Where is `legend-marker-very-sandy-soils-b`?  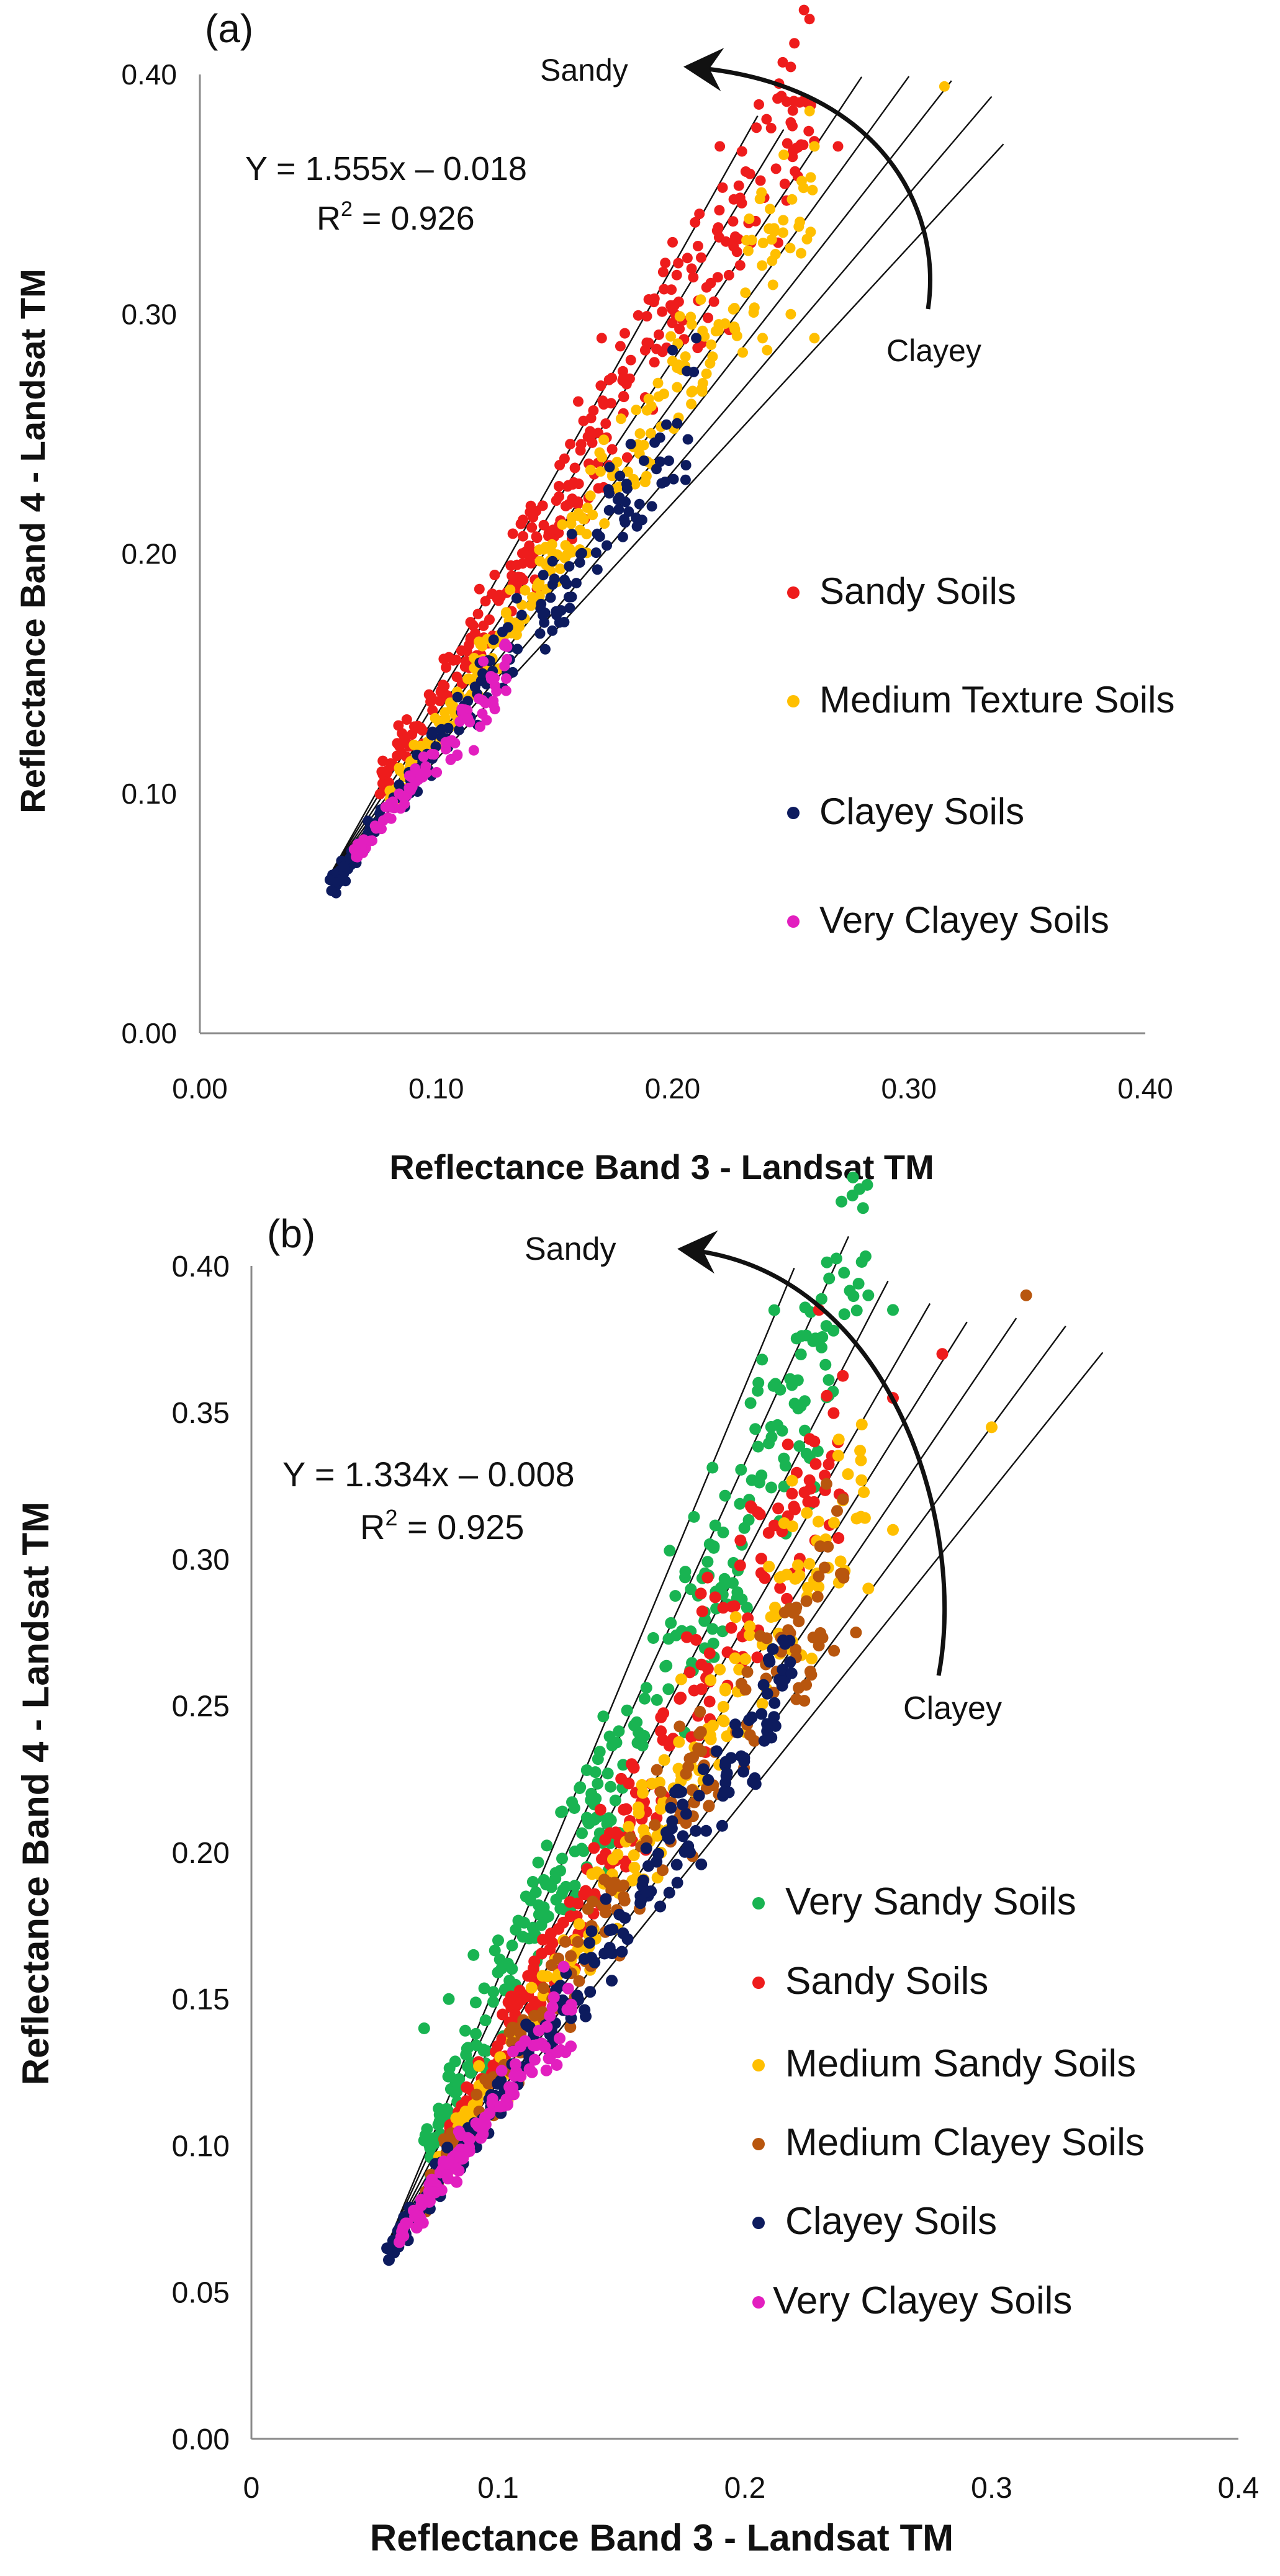
legend-marker-very-sandy-soils-b is located at coordinates (758, 1904).